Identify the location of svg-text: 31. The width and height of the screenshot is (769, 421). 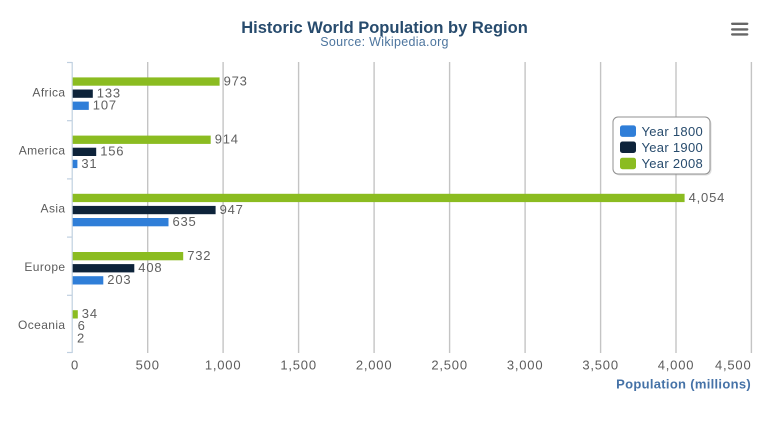
(89, 163).